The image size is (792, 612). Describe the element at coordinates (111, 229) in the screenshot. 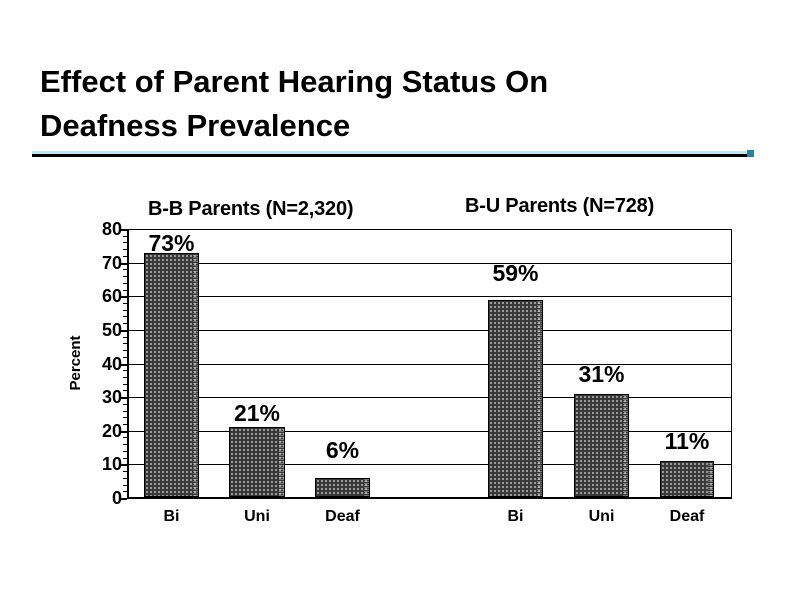

I see `y-axis-tick-label: 80` at that location.